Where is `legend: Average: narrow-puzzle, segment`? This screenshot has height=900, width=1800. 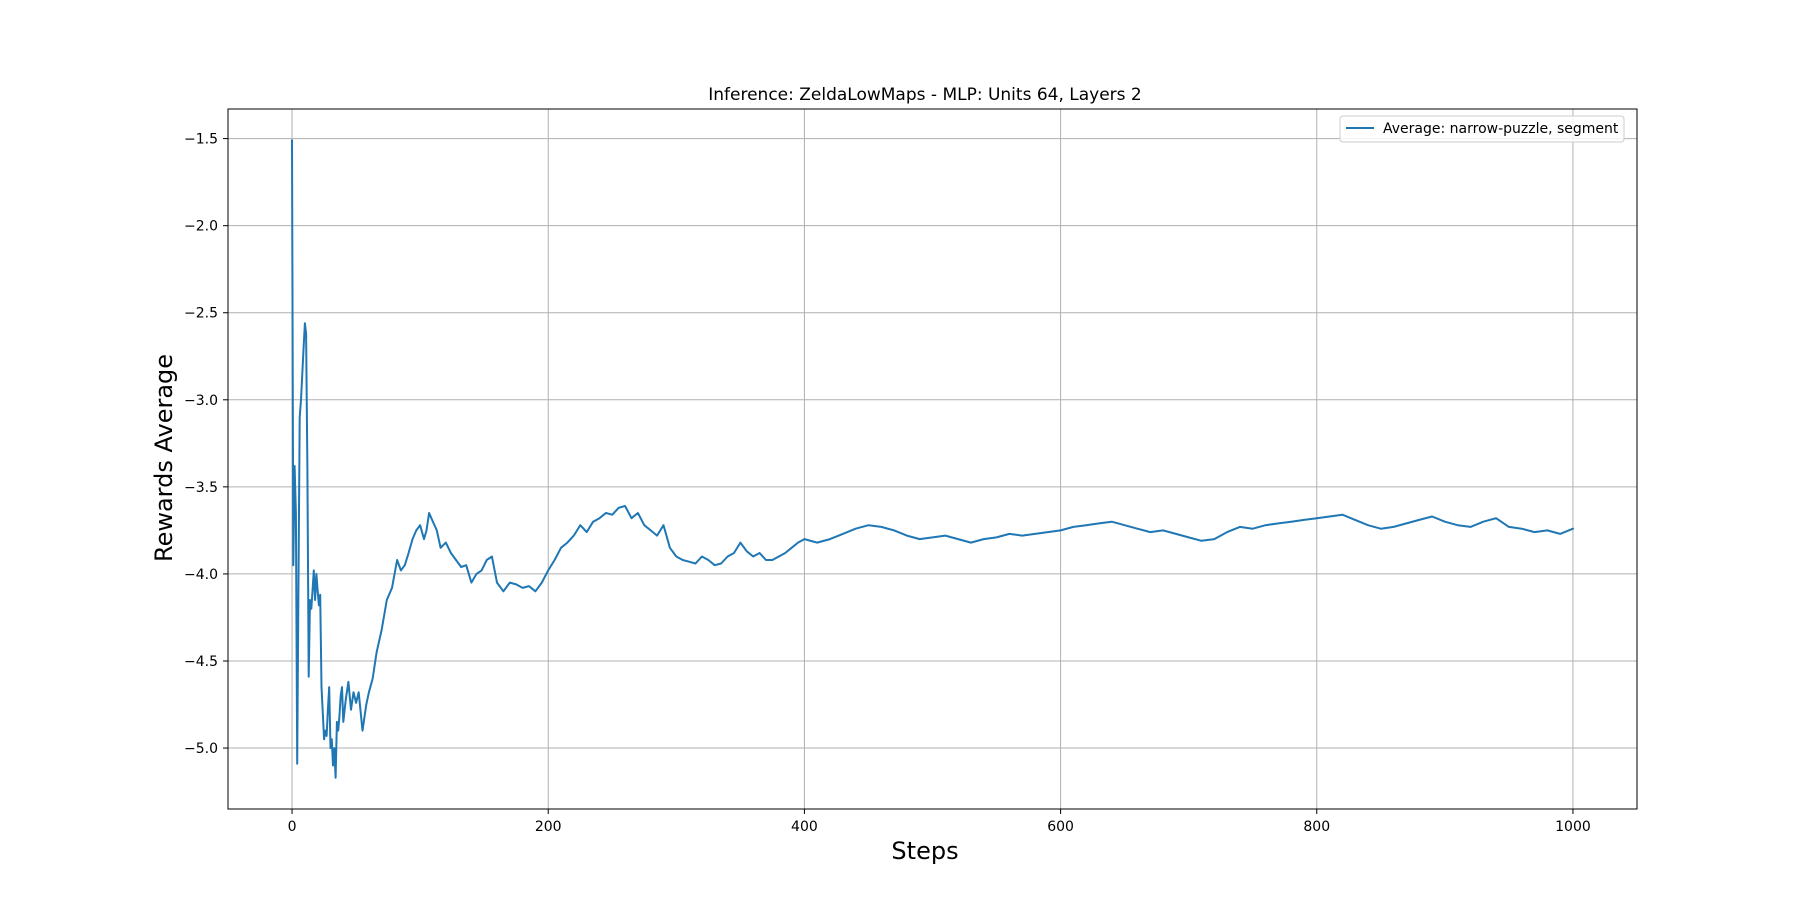 legend: Average: narrow-puzzle, segment is located at coordinates (1482, 129).